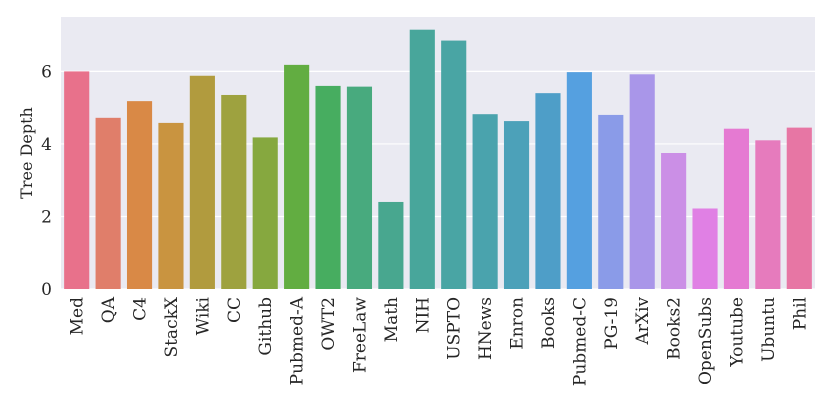 The width and height of the screenshot is (830, 415). Describe the element at coordinates (360, 335) in the screenshot. I see `x-tick-label: FreeLaw` at that location.